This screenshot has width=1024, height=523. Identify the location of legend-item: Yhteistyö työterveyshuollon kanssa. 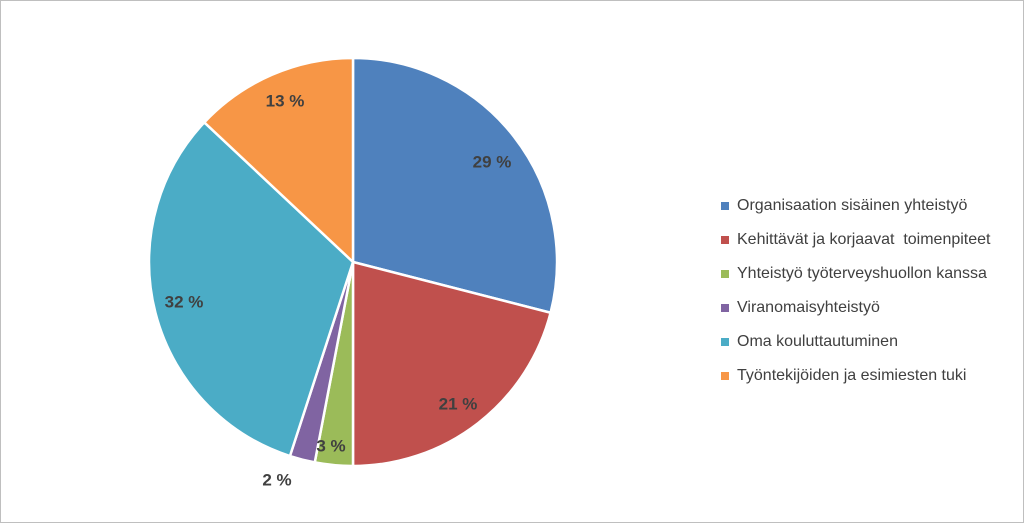
(855, 274).